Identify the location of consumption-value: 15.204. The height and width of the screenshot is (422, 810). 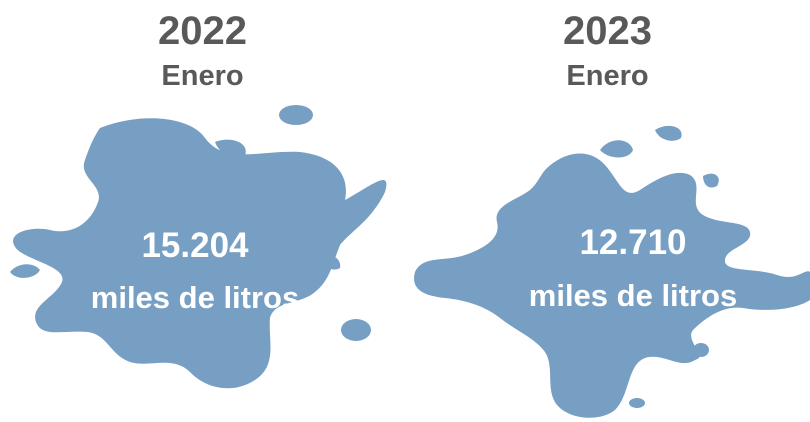
(195, 245).